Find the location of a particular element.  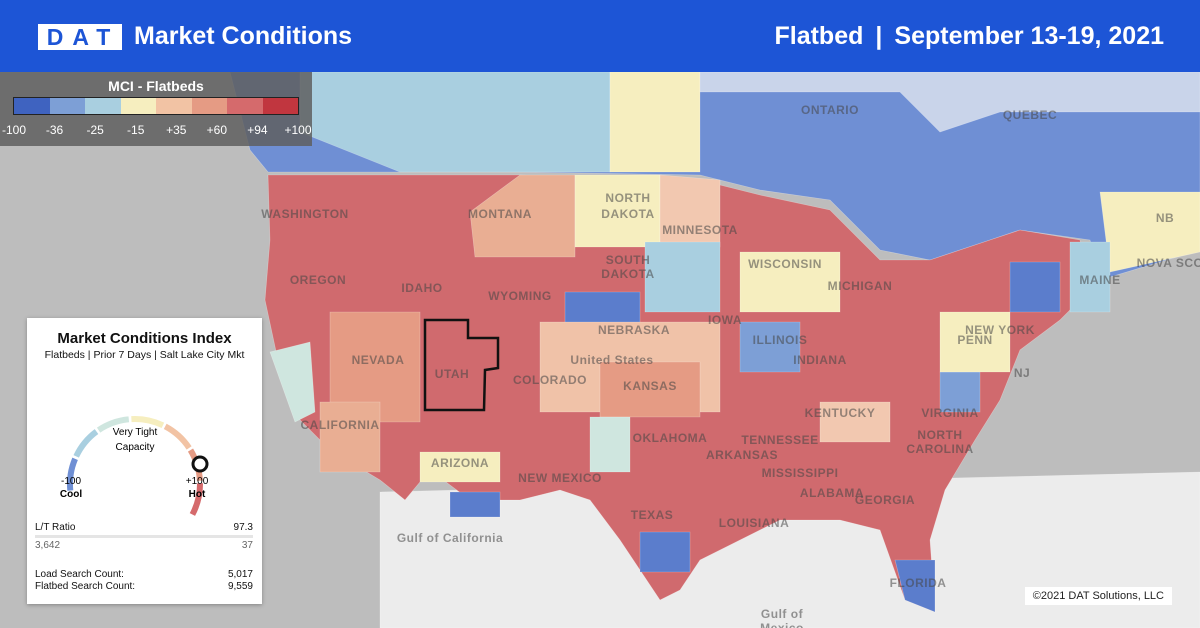

map-label: QUEBEC is located at coordinates (1030, 115).